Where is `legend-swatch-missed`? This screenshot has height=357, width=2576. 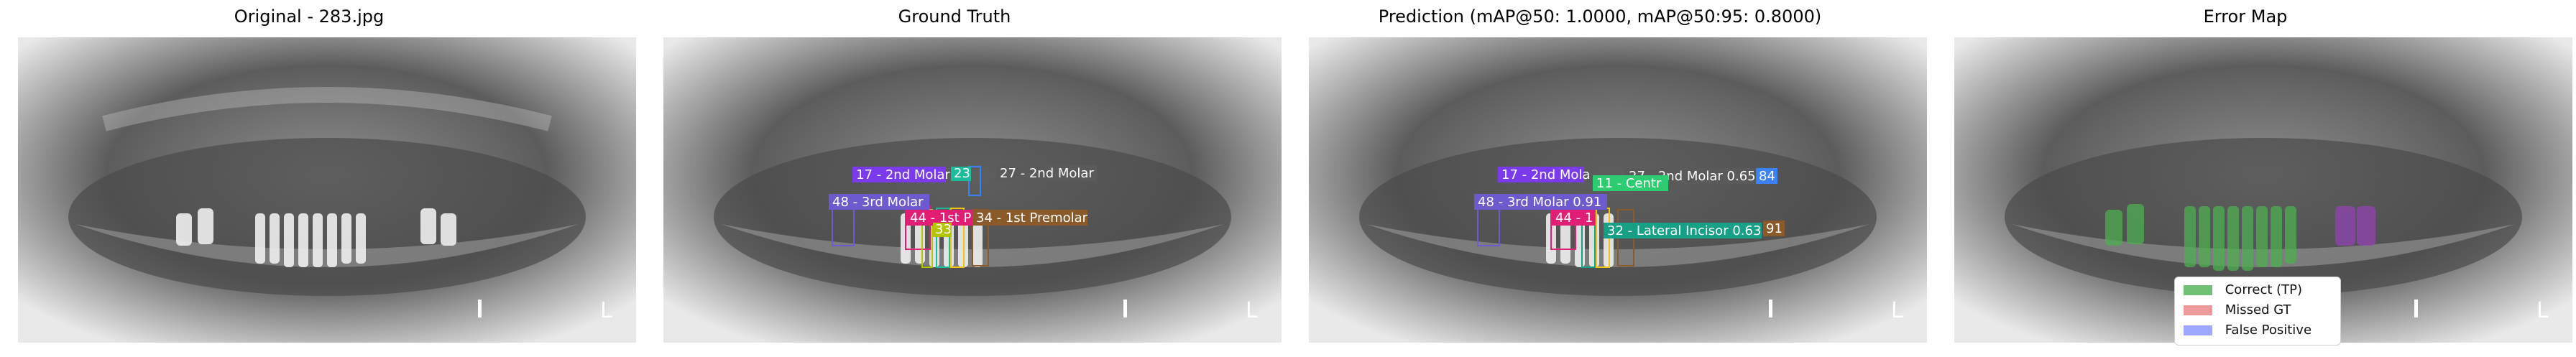 legend-swatch-missed is located at coordinates (2198, 310).